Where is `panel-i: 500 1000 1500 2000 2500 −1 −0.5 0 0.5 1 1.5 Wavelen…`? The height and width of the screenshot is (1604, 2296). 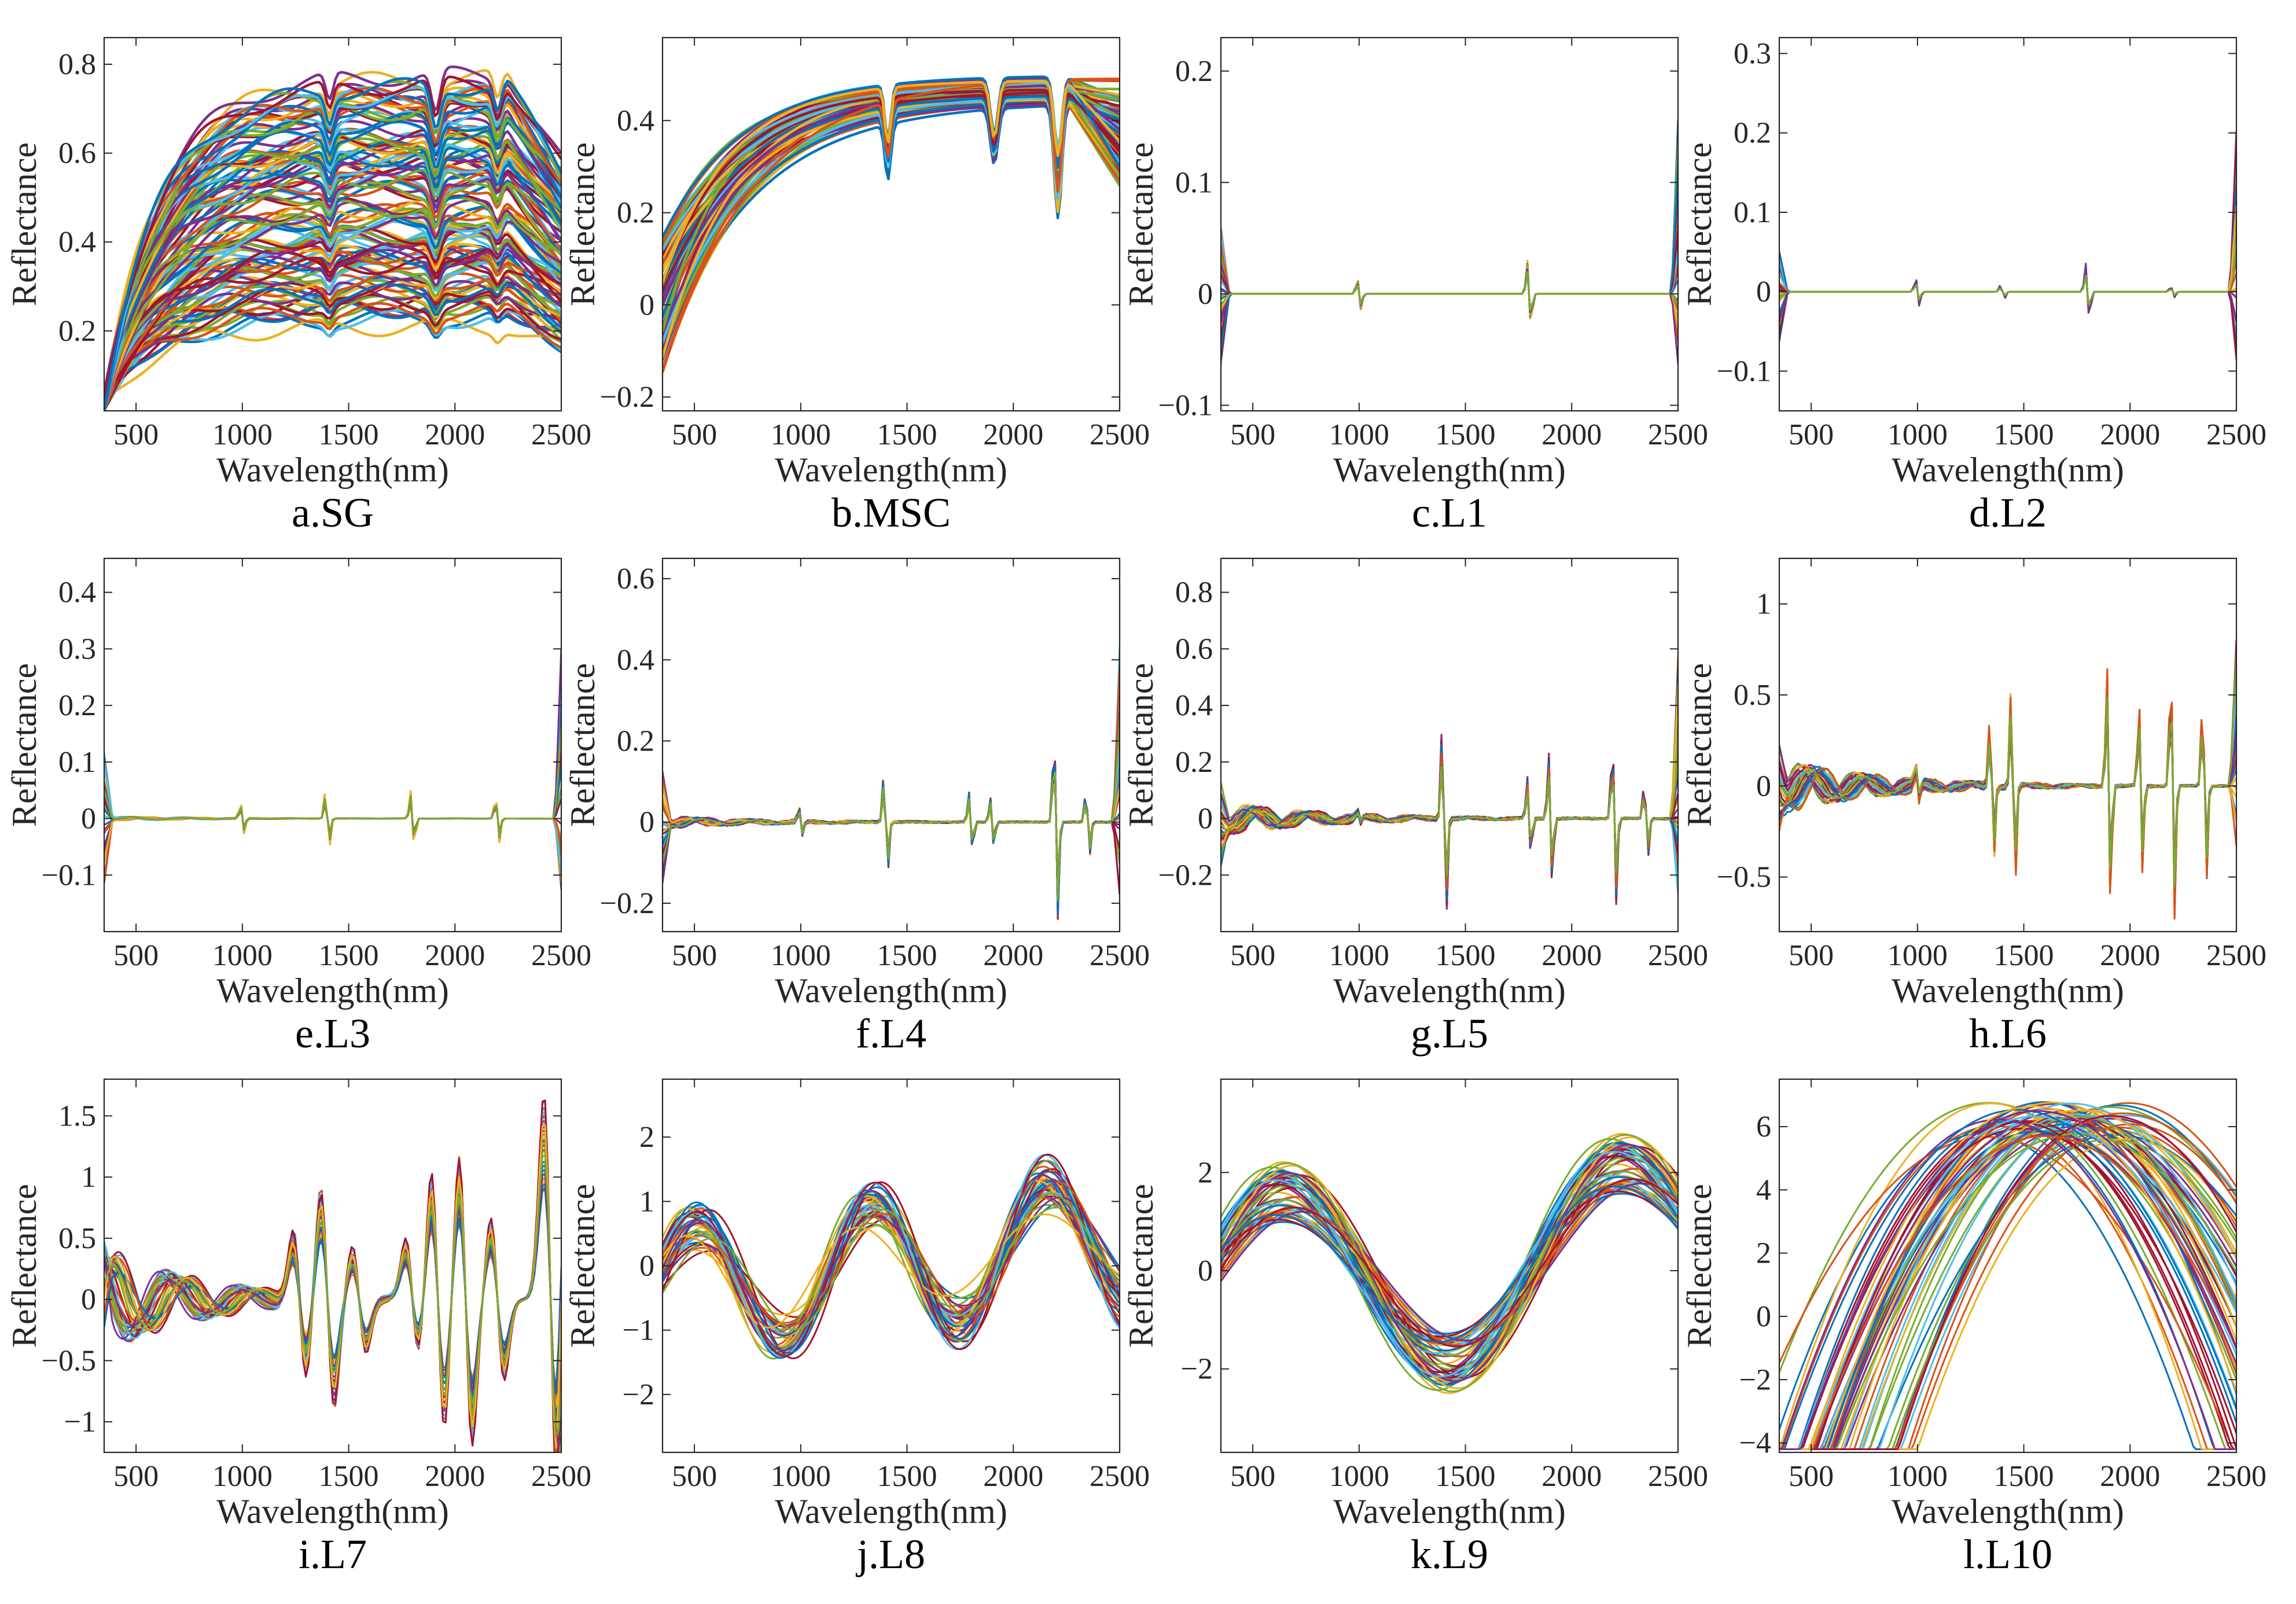 panel-i: 500 1000 1500 2000 2500 −1 −0.5 0 0.5 1 1.5 Wavelen… is located at coordinates (298, 1327).